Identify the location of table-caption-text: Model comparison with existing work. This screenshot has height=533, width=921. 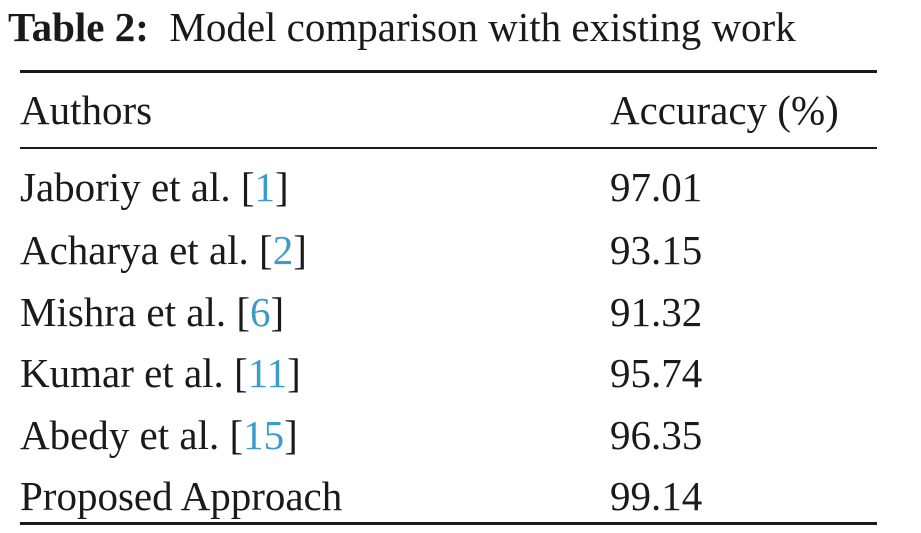
(482, 27).